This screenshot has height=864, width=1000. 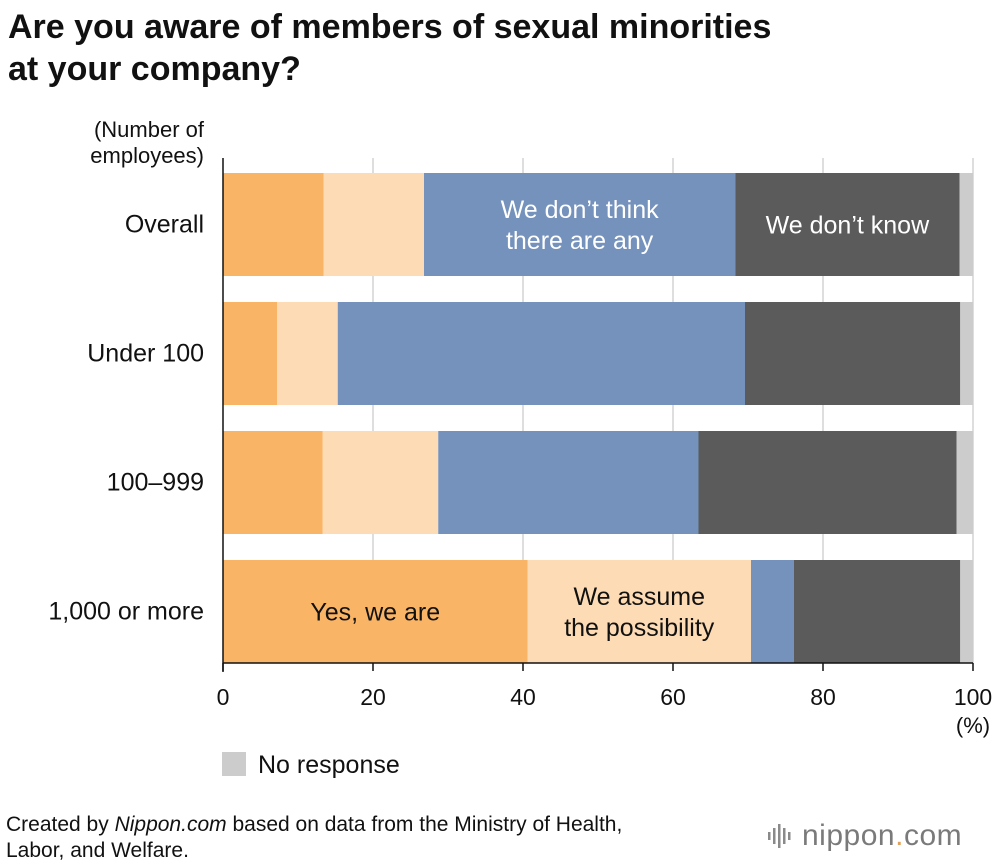 I want to click on source-line-2: Labor, and Welfare., so click(x=97, y=850).